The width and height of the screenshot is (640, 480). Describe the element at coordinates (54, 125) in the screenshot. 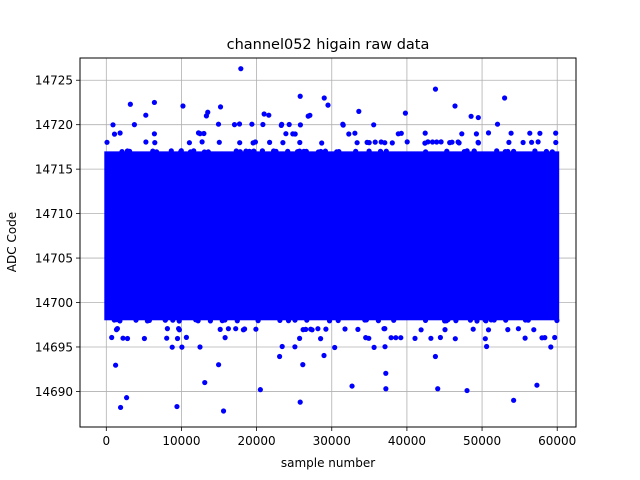

I see `y-tick-label: 14720` at that location.